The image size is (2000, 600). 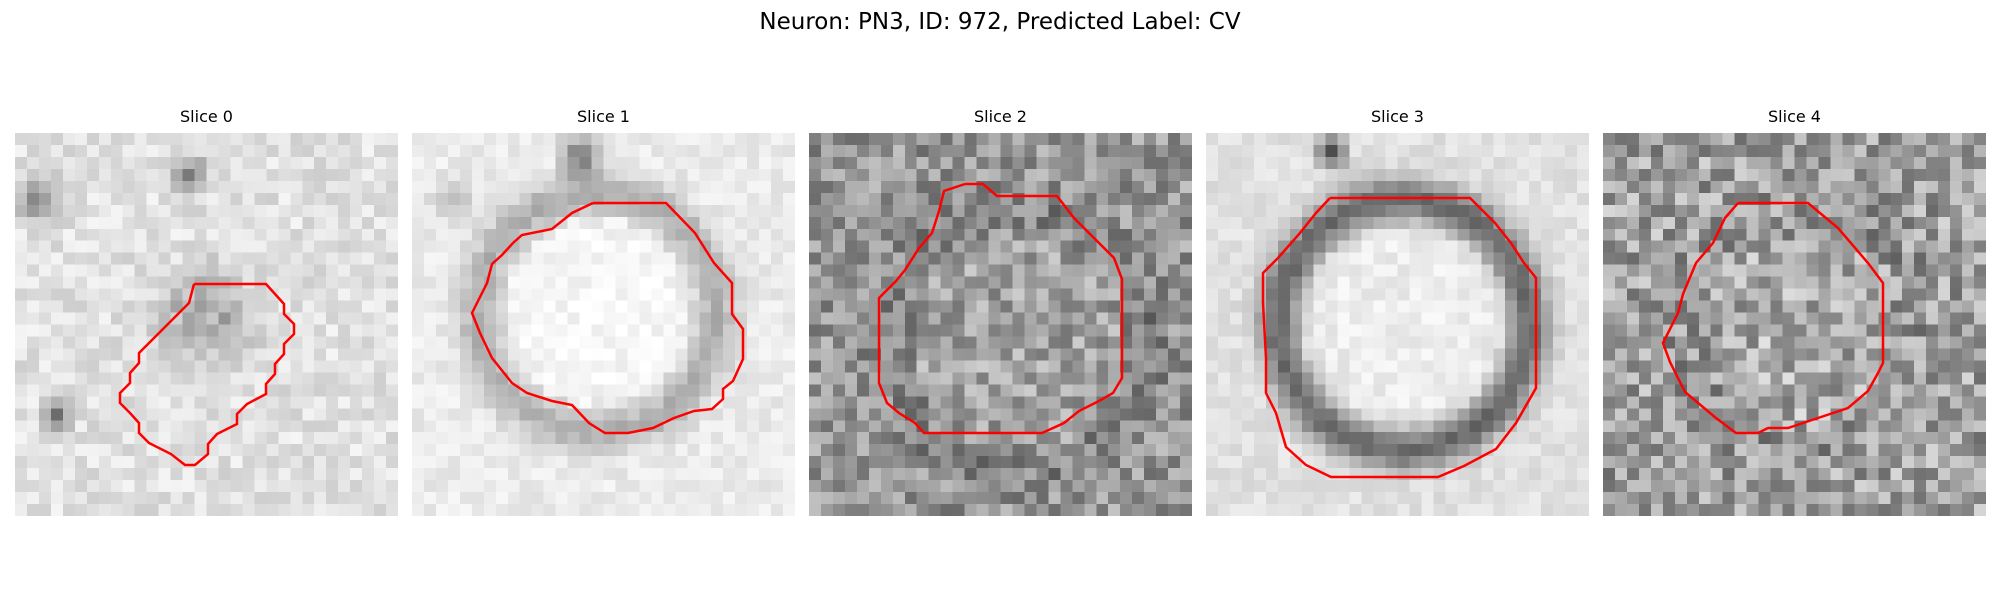 I want to click on slice-panel-0: Slice 0, so click(x=206, y=312).